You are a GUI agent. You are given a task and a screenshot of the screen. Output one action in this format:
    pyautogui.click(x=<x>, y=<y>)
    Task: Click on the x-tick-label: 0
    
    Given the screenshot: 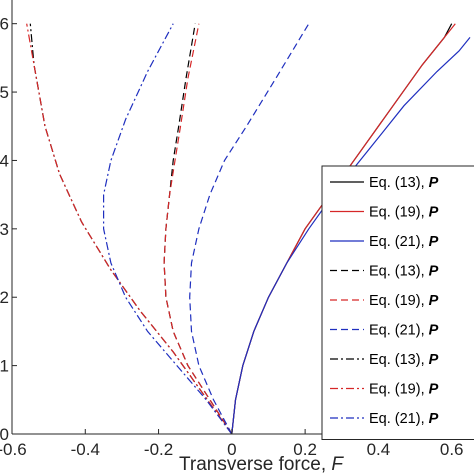 What is the action you would take?
    pyautogui.click(x=231, y=449)
    